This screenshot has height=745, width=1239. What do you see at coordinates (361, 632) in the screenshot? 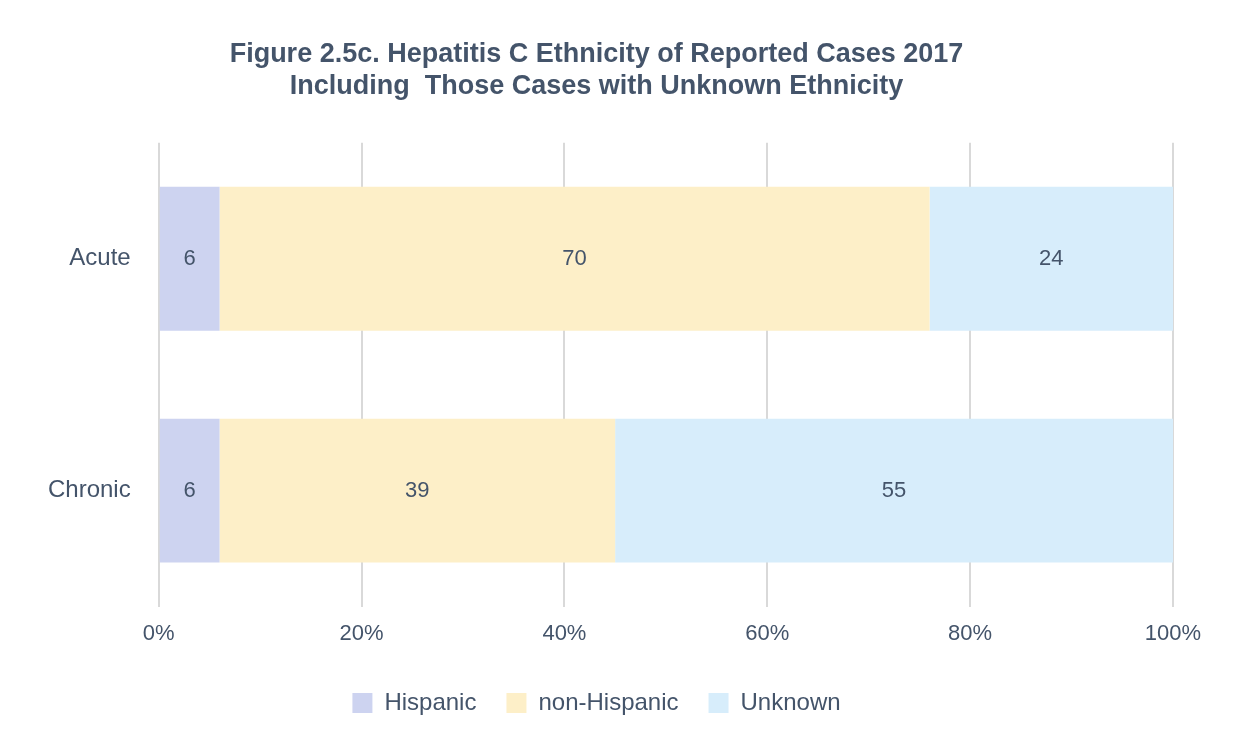
I see `x-tick-label: 20%` at bounding box center [361, 632].